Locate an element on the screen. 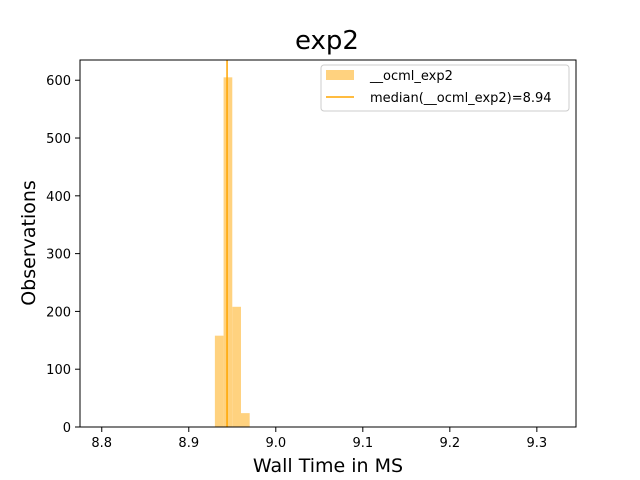 This screenshot has width=640, height=480. y-axis-label: Observations is located at coordinates (29, 243).